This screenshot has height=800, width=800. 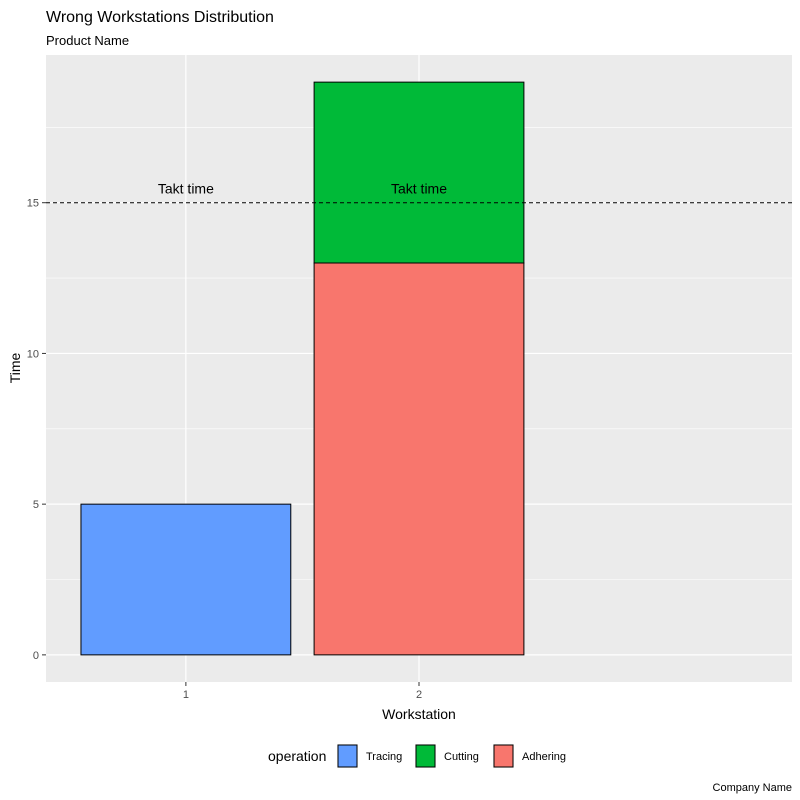 What do you see at coordinates (160, 17) in the screenshot?
I see `chart-title: Wrong Workstations Distribution` at bounding box center [160, 17].